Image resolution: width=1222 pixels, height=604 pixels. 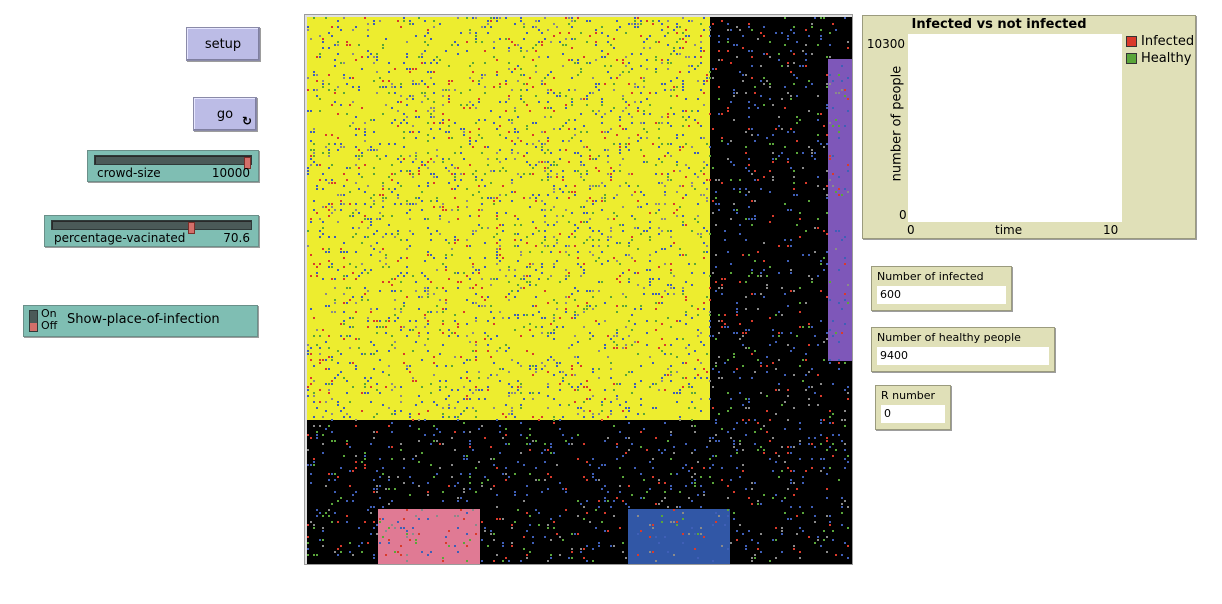 What do you see at coordinates (1009, 230) in the screenshot?
I see `plot-x-axis-label: time` at bounding box center [1009, 230].